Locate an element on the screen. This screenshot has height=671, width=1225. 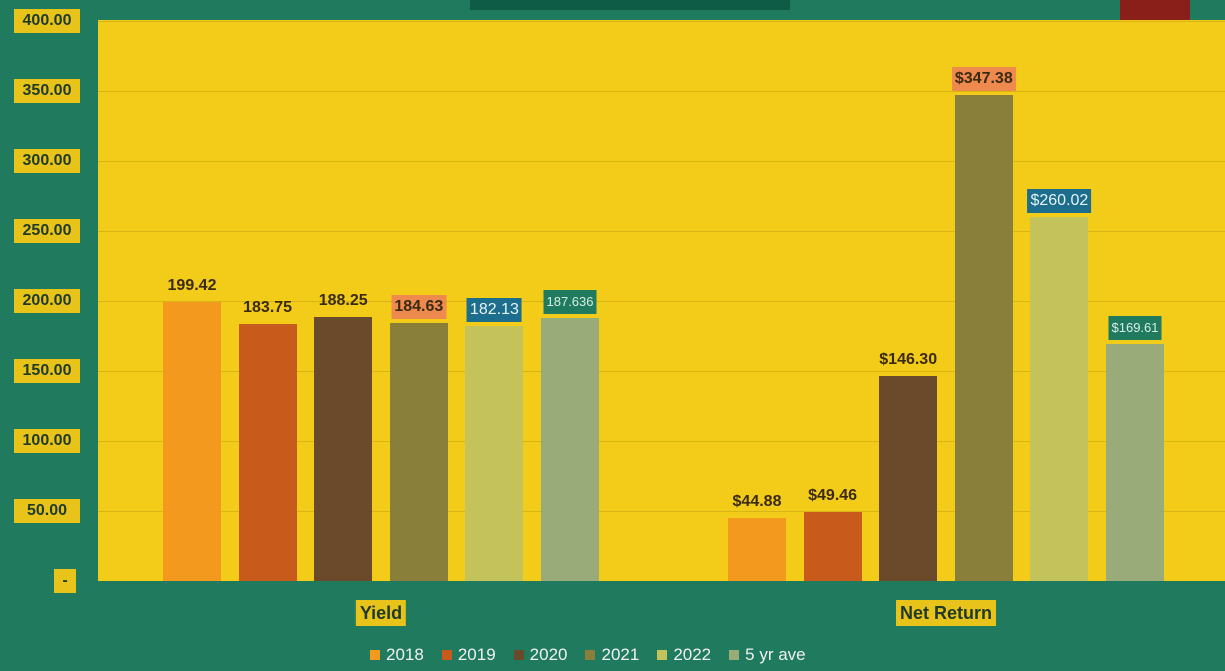
data-label: 183.75 is located at coordinates (268, 307).